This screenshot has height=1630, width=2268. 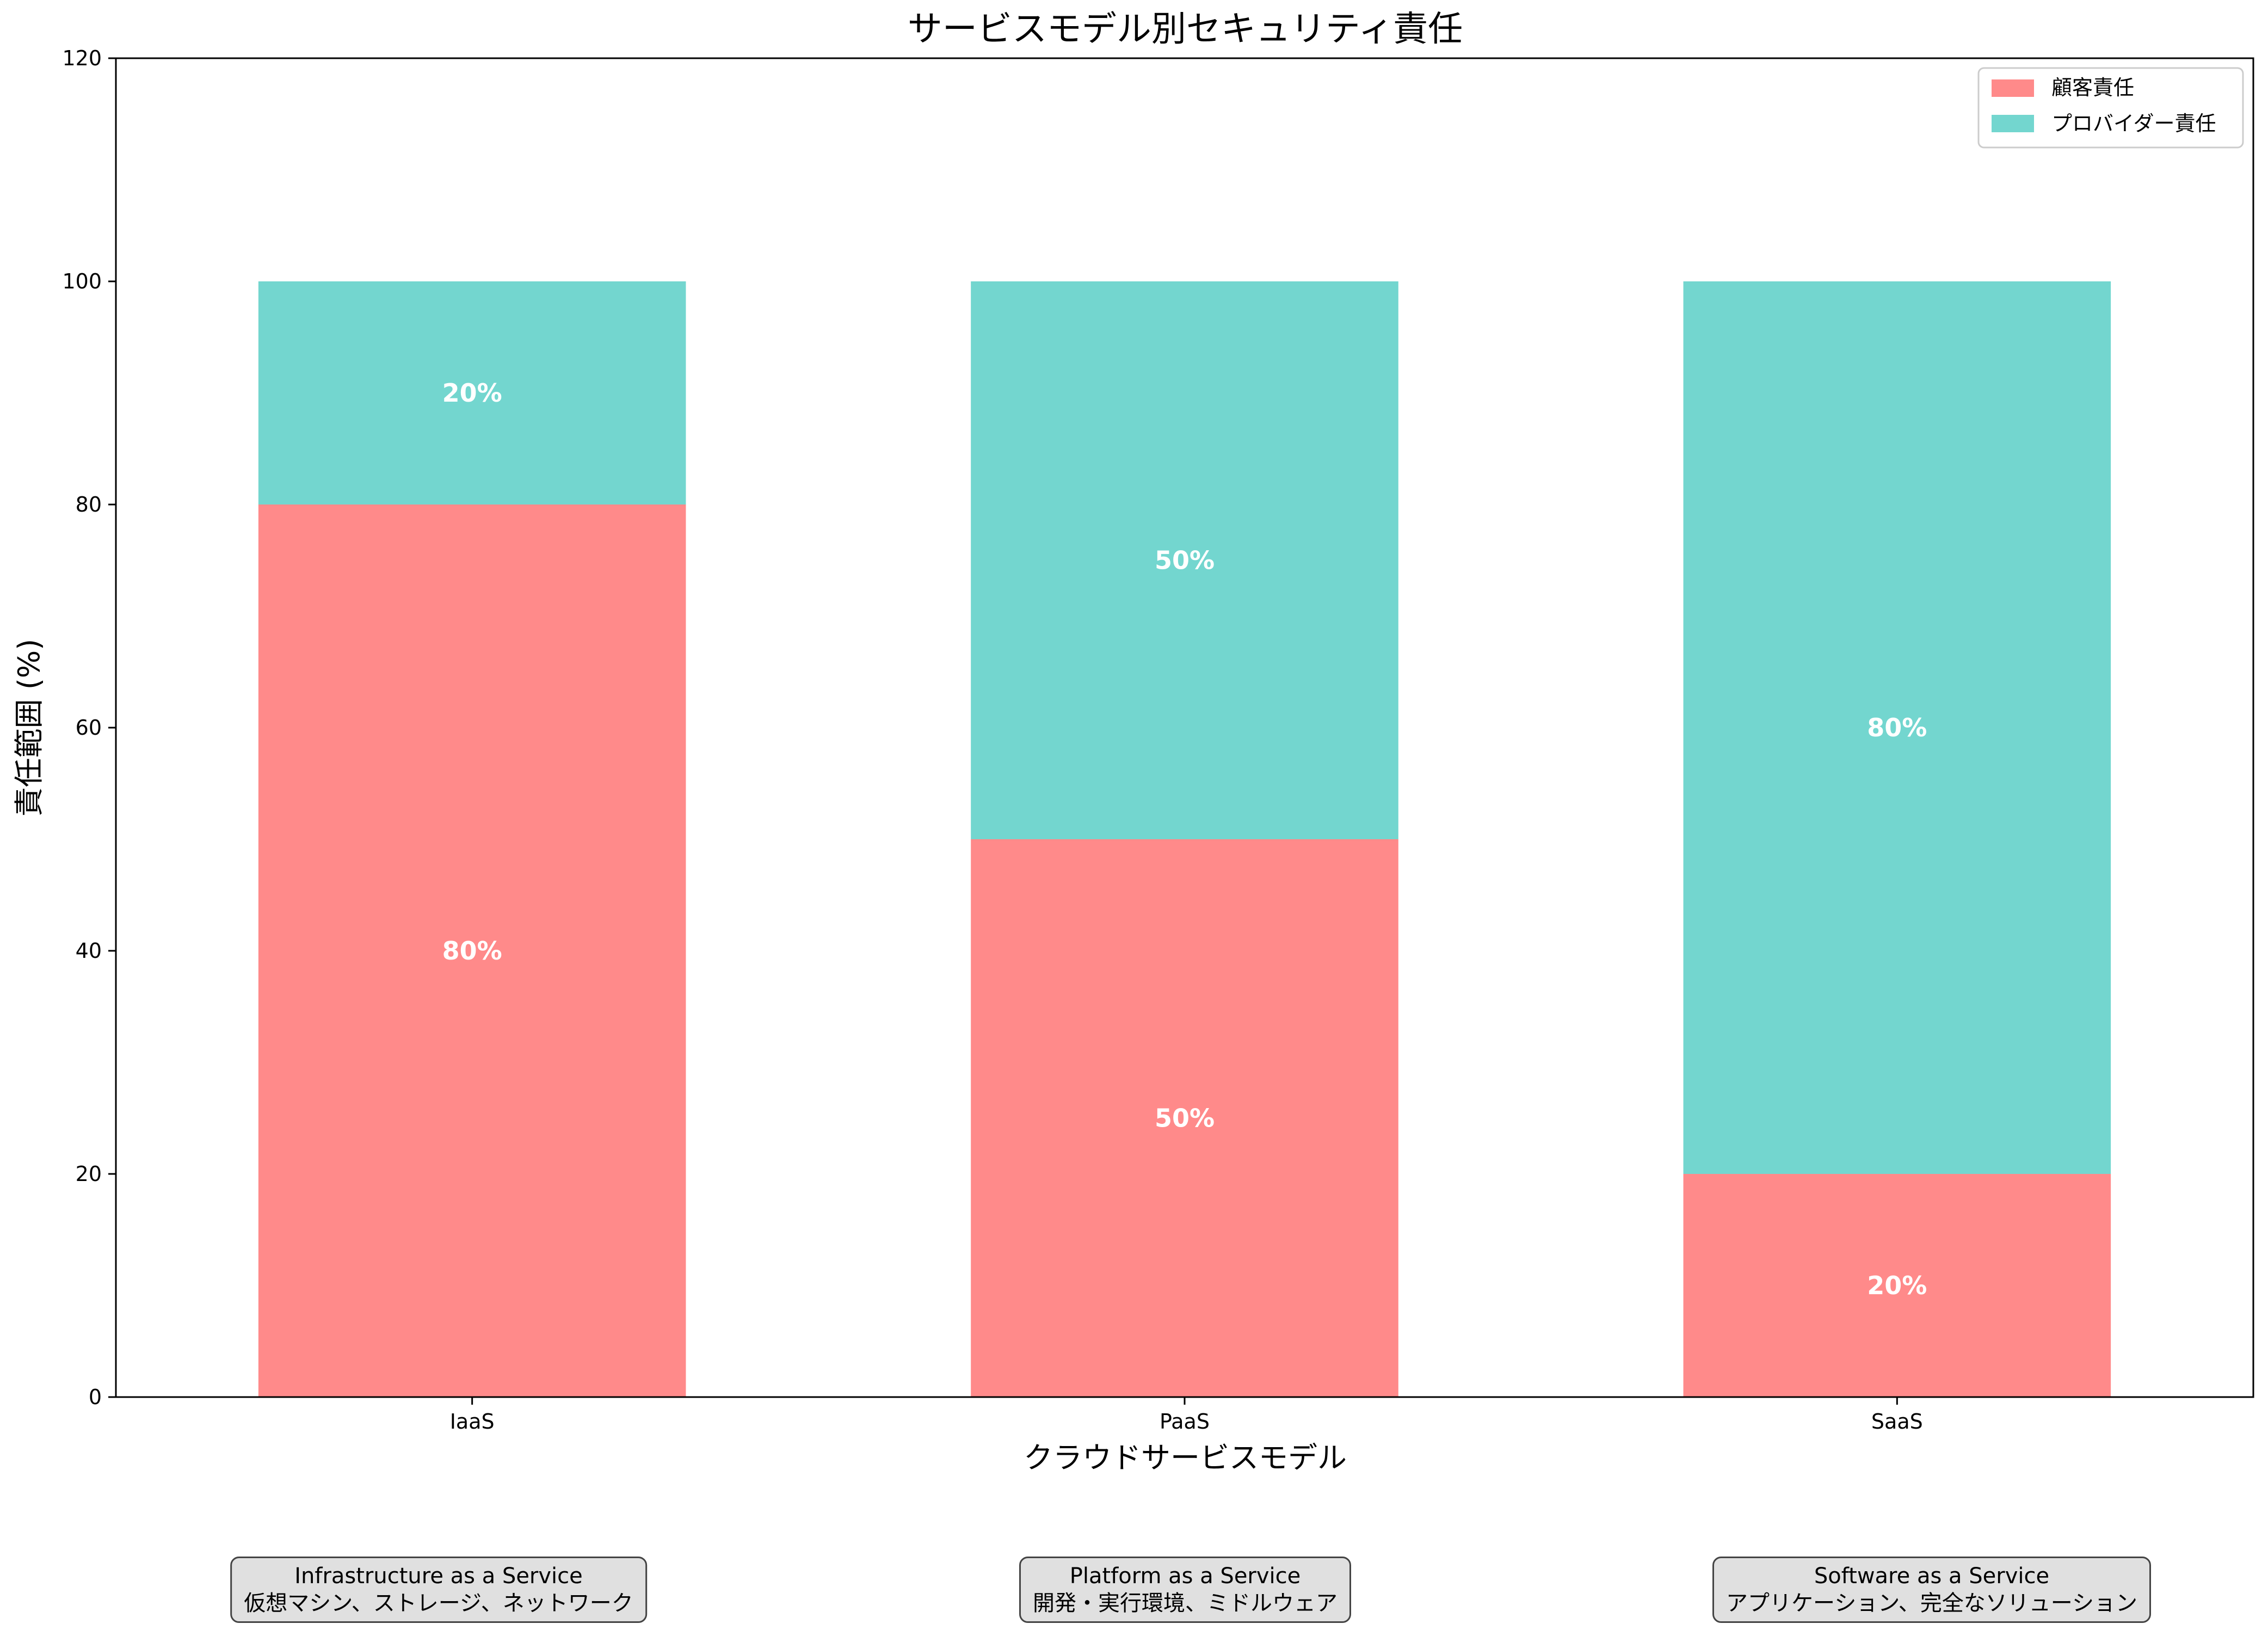 What do you see at coordinates (1932, 1604) in the screenshot?
I see `description-detail: アプリケーション、完全なソリューション` at bounding box center [1932, 1604].